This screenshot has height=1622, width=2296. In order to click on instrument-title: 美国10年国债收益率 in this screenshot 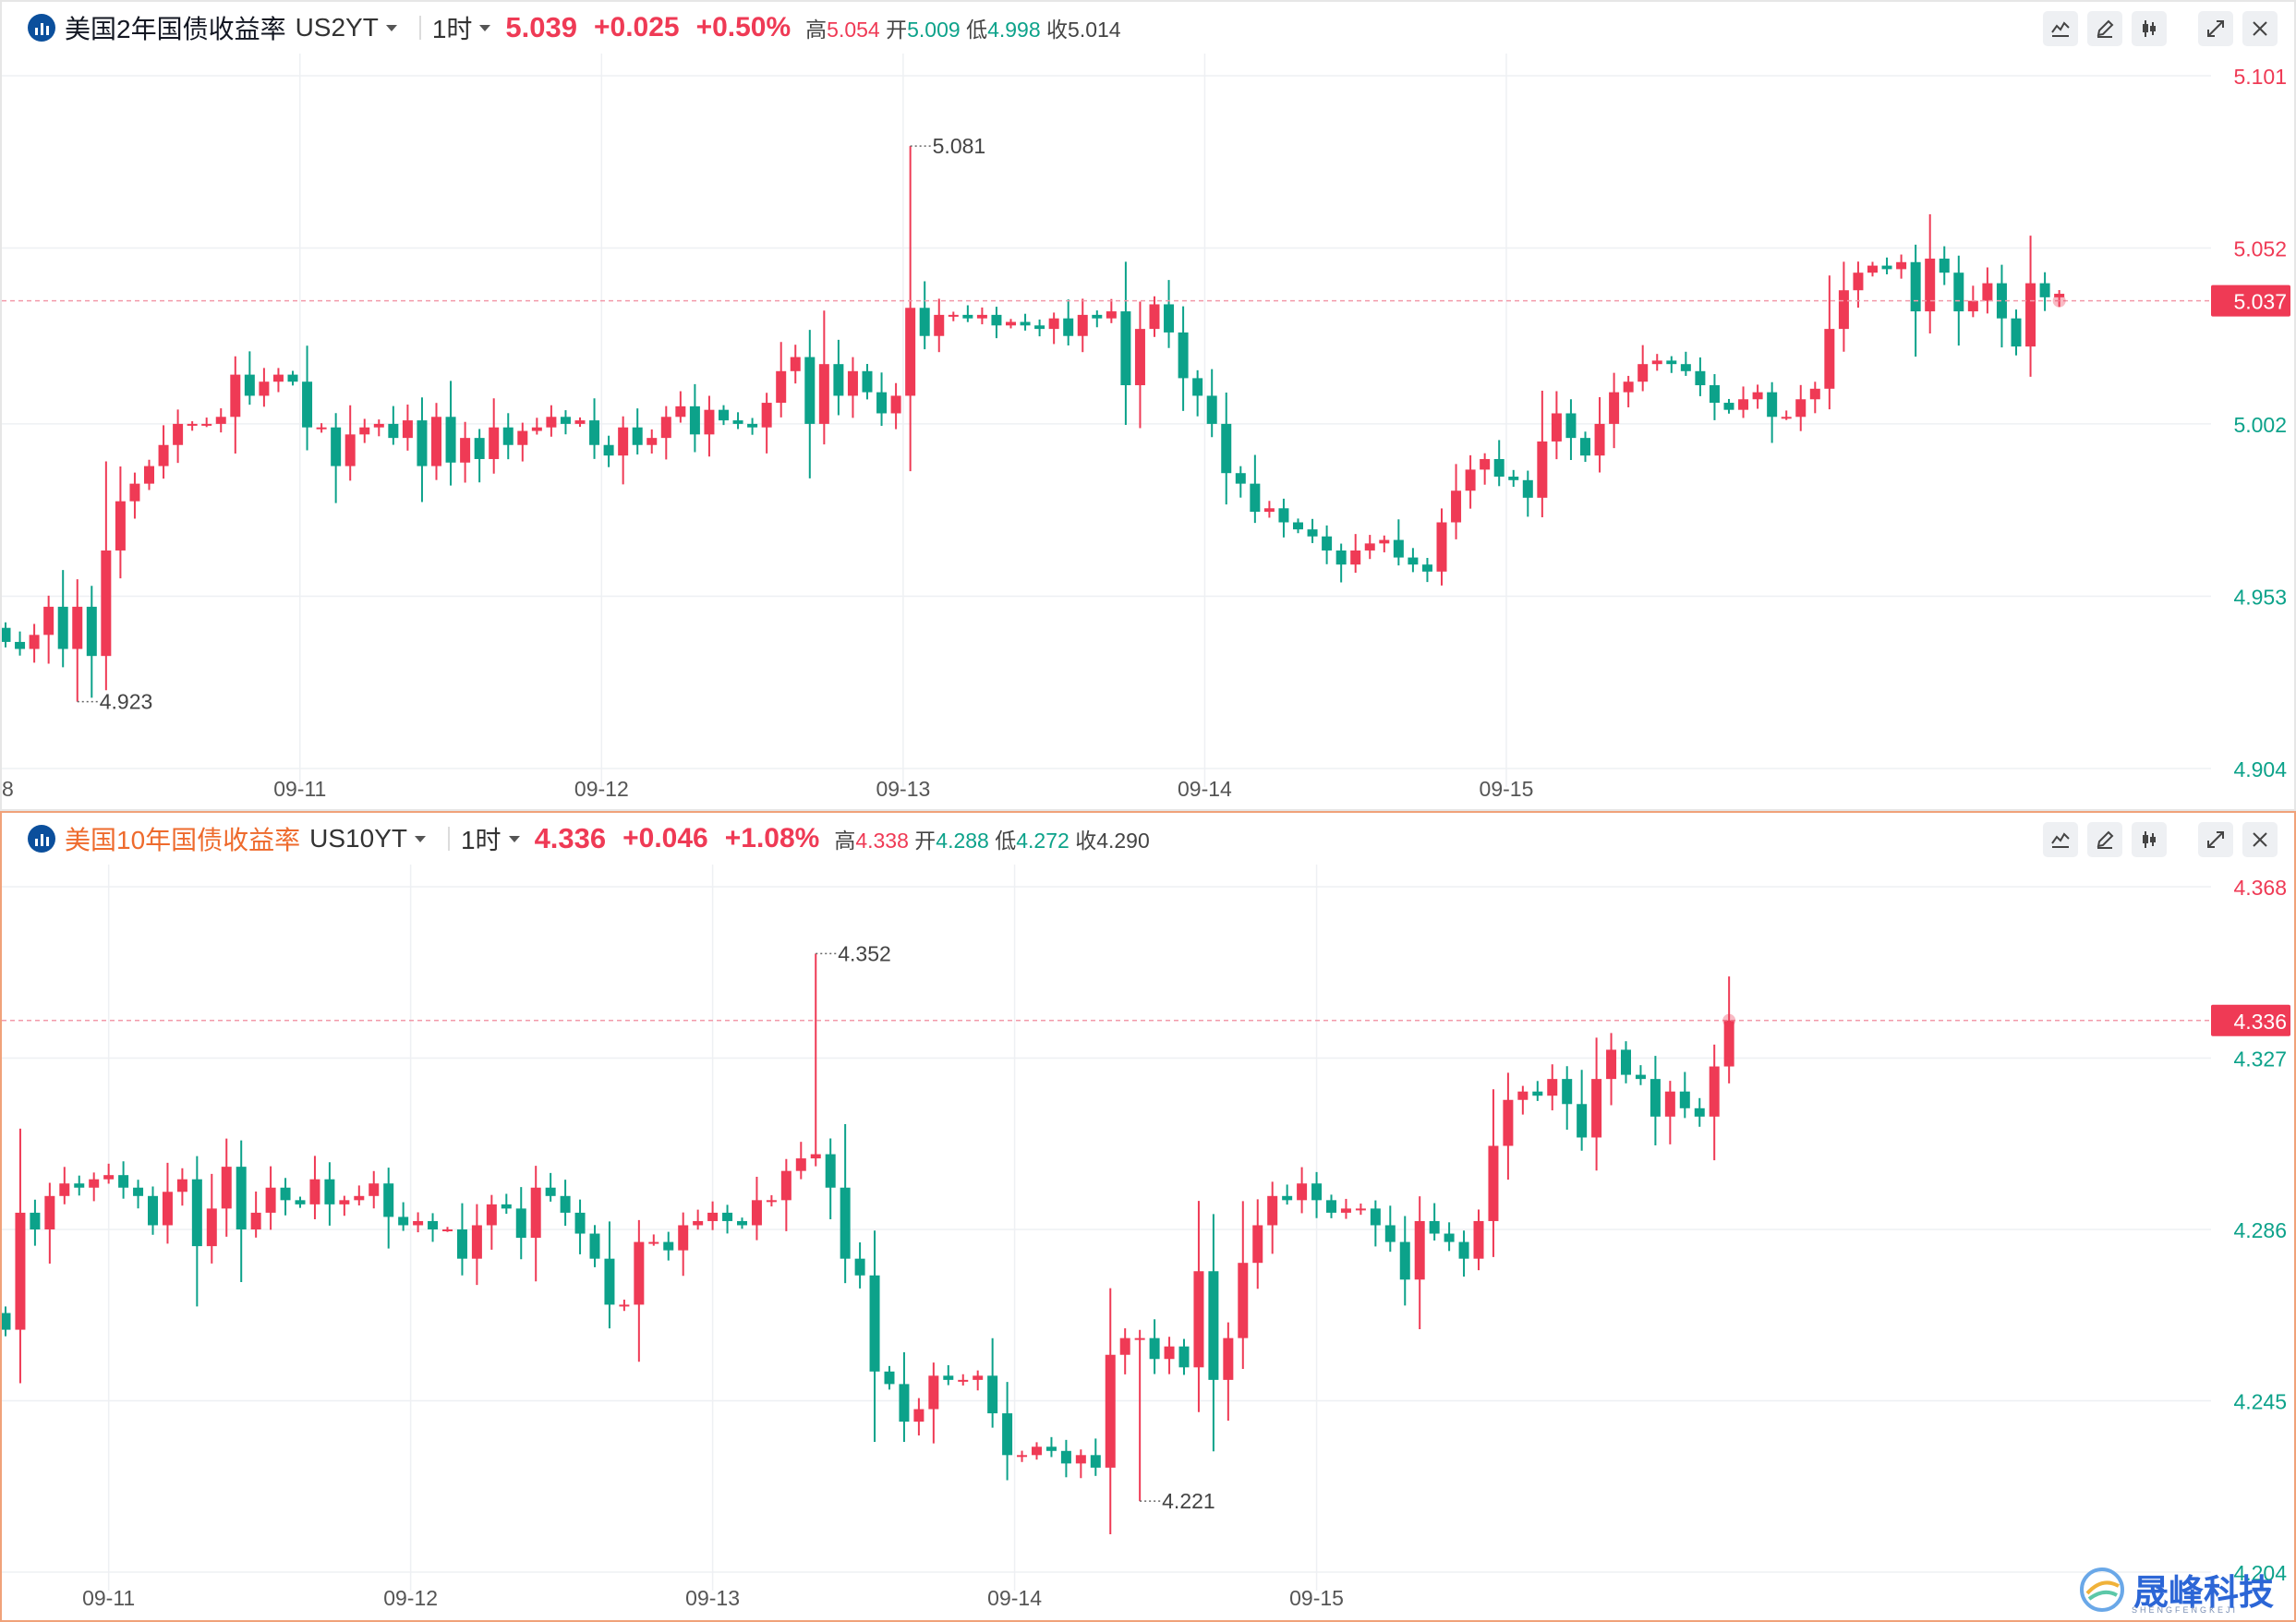, I will do `click(183, 840)`.